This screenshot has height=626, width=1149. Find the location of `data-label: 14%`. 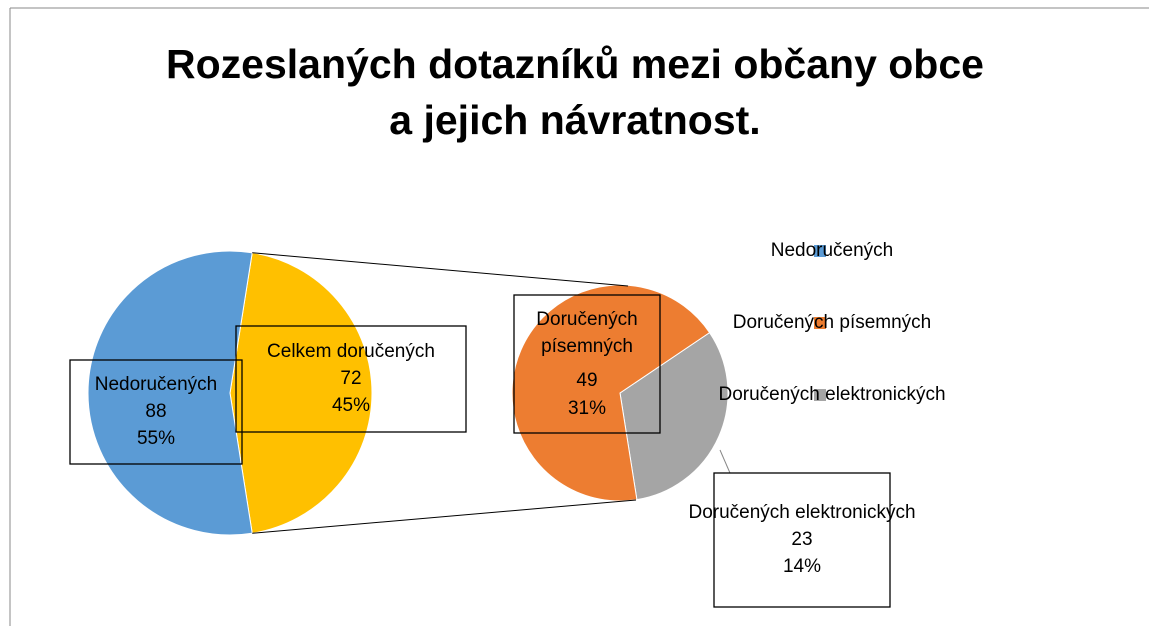

data-label: 14% is located at coordinates (802, 566).